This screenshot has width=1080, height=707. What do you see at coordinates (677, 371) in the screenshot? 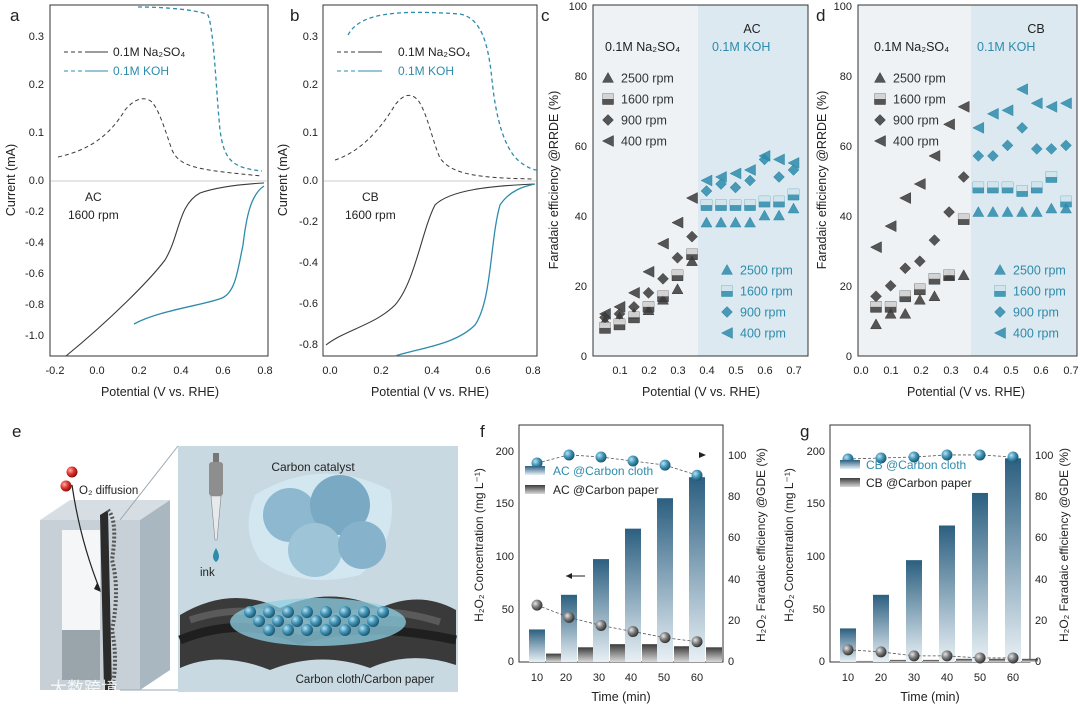
I see `x-tick: 0.3` at bounding box center [677, 371].